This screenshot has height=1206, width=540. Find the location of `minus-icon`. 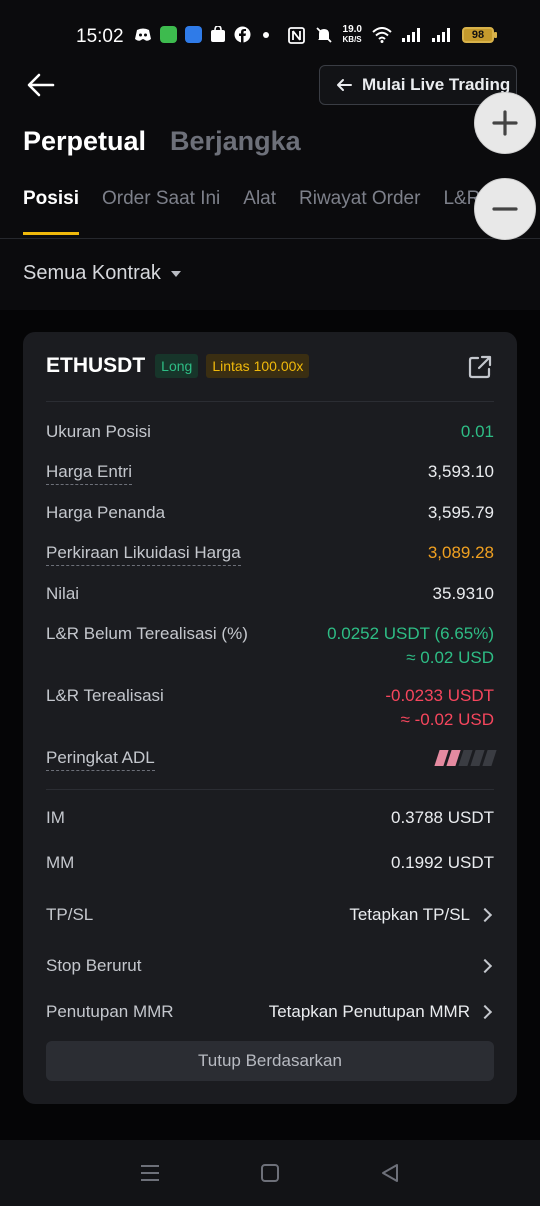

minus-icon is located at coordinates (505, 209).